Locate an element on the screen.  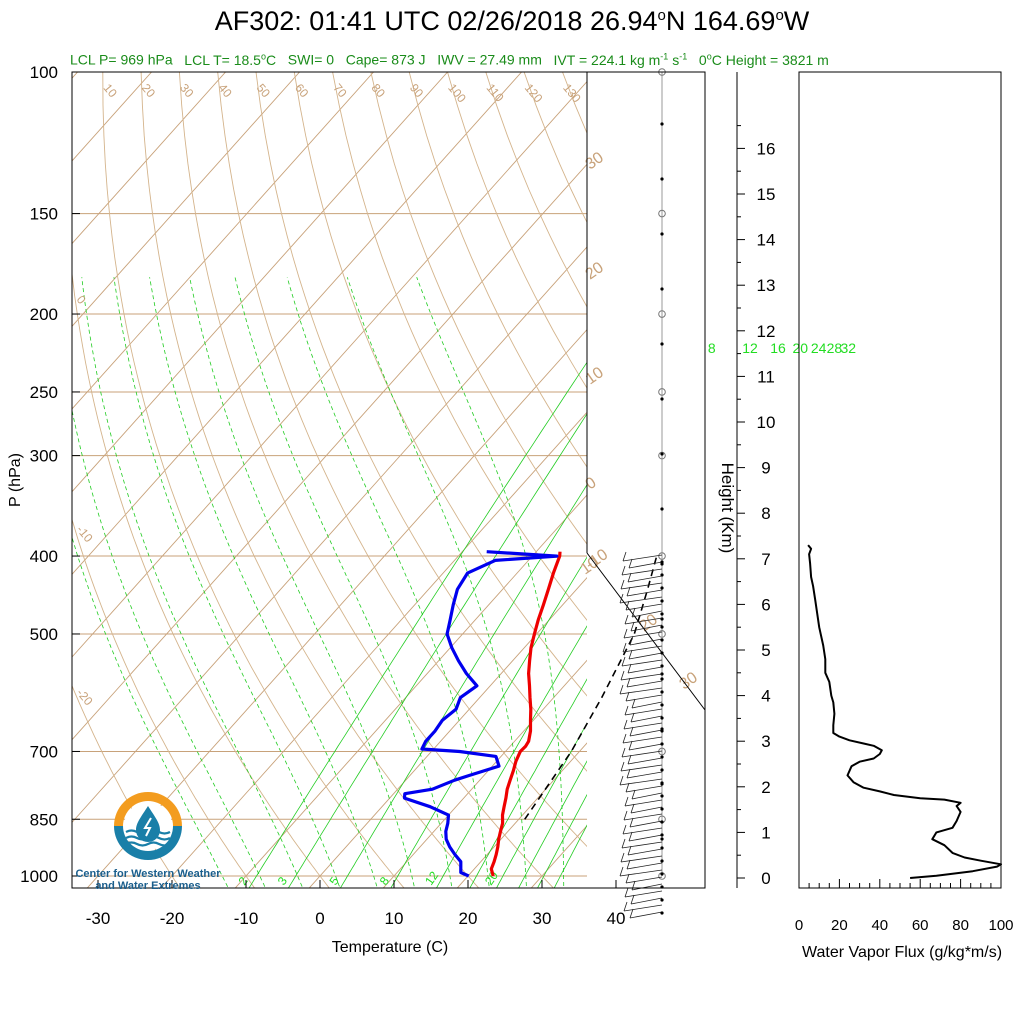
dry-adiabat-line is located at coordinates (164, 703).